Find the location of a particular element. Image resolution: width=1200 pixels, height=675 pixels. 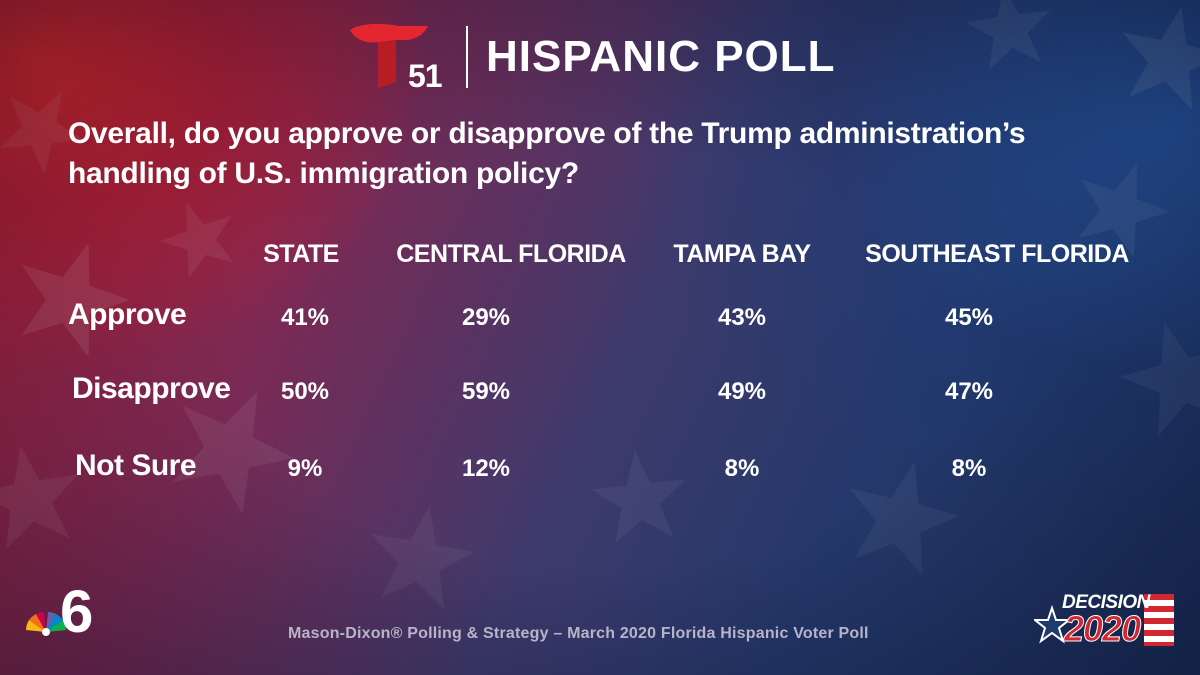

decision-2020-logo: DECISION 2020 is located at coordinates (1104, 620).